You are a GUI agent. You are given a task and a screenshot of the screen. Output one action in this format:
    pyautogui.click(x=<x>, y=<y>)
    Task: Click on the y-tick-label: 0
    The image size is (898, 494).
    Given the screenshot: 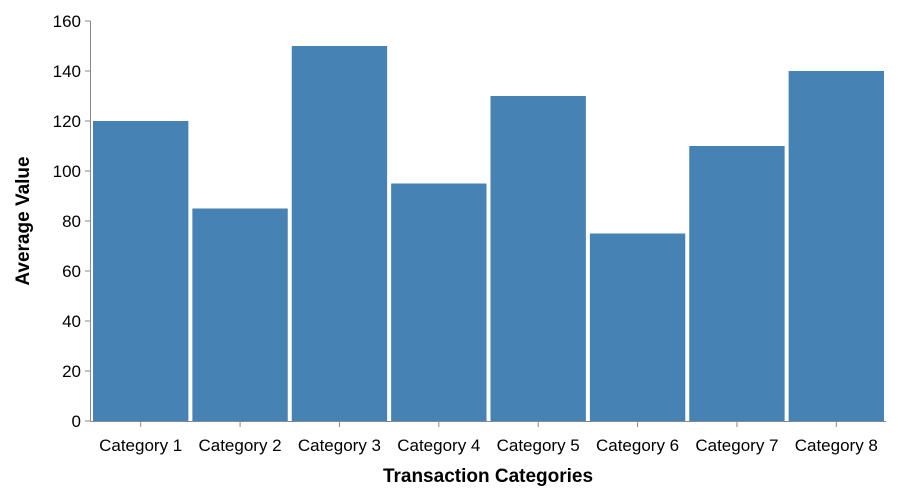 What is the action you would take?
    pyautogui.click(x=76, y=421)
    